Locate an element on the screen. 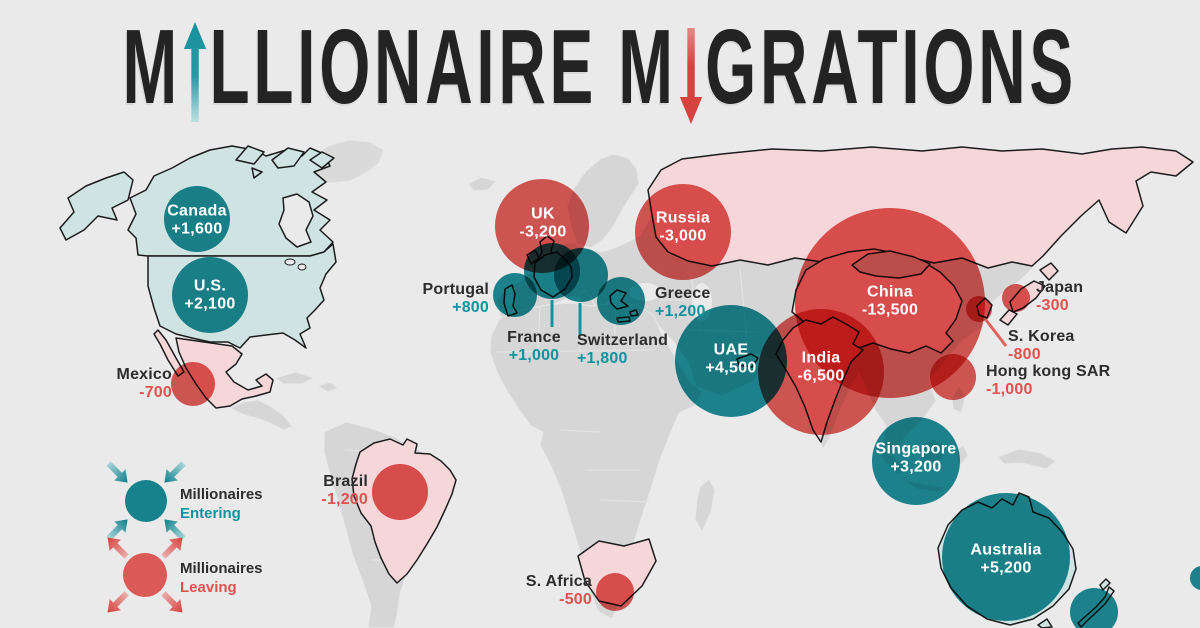 The height and width of the screenshot is (628, 1200). bubble-value-india: -6,500 is located at coordinates (821, 376).